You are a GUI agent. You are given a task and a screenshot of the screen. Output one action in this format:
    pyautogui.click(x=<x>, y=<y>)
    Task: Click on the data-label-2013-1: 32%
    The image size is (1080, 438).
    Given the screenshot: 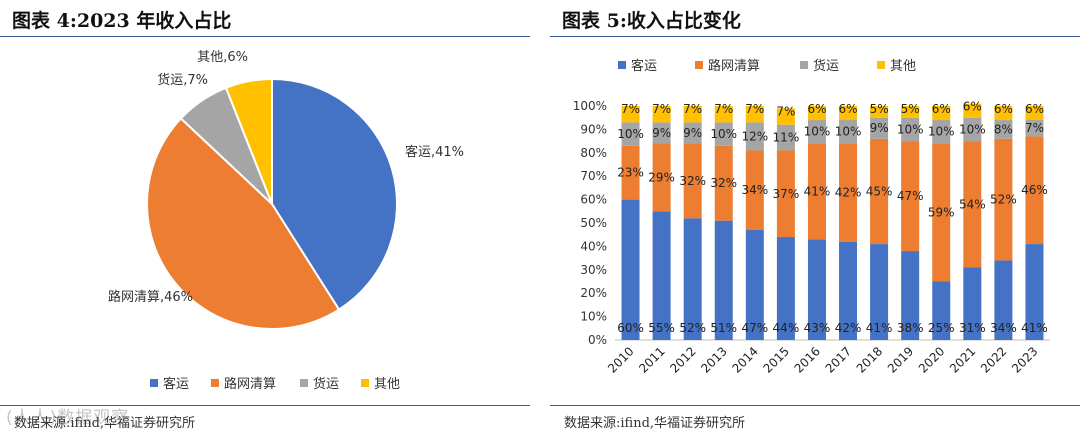 What is the action you would take?
    pyautogui.click(x=723, y=183)
    